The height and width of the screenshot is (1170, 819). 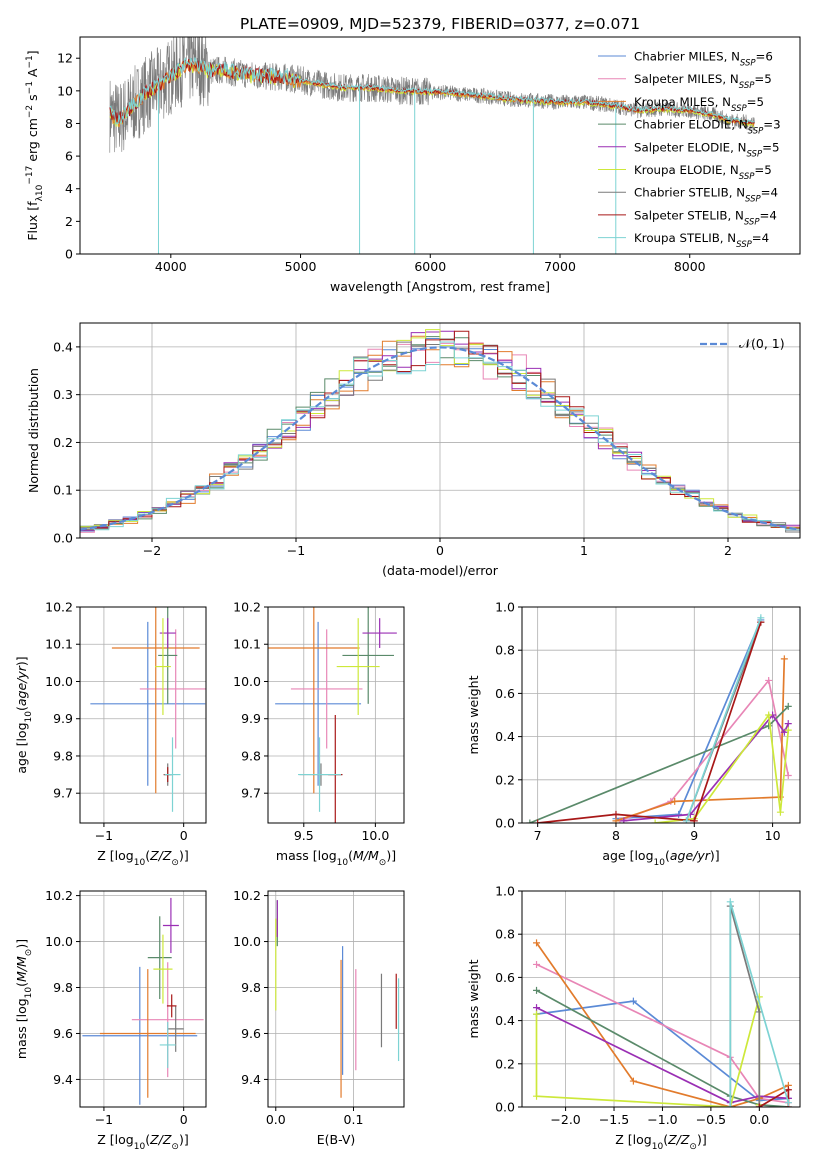 I want to click on y-tick-label: 2, so click(x=69, y=221).